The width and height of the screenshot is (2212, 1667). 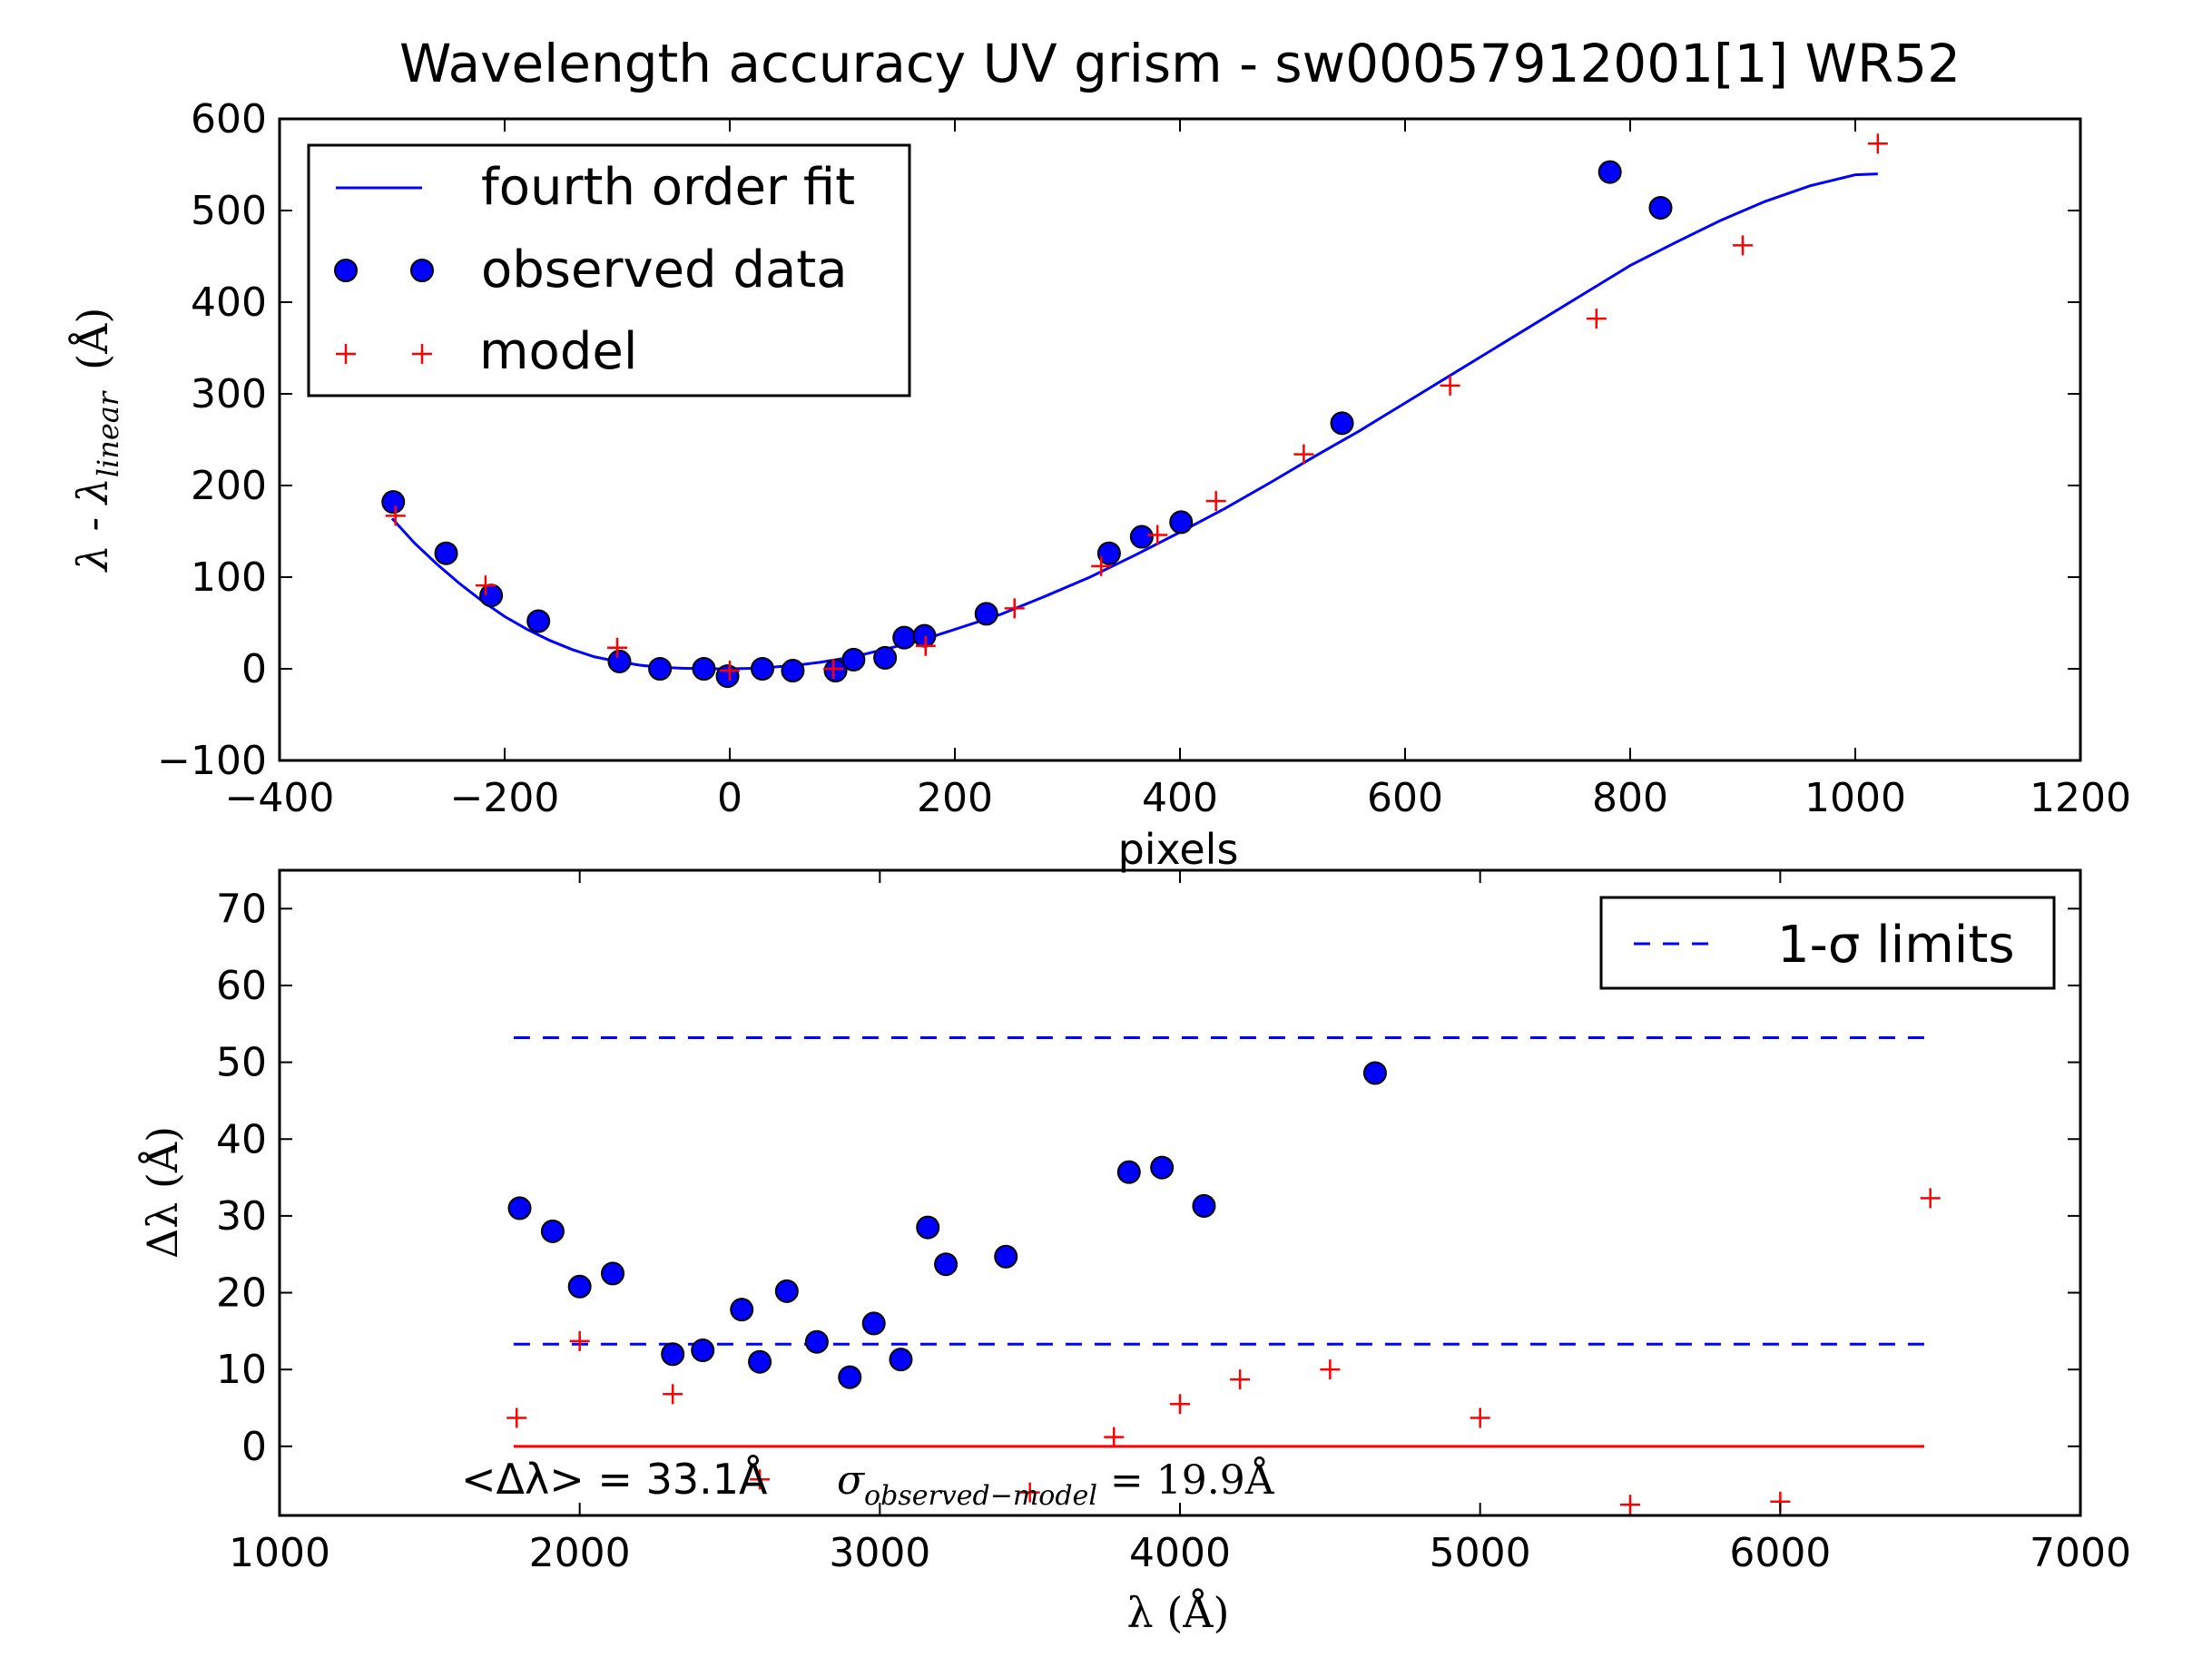 I want to click on bottom-ylabel: Δλ (Å), so click(x=162, y=1193).